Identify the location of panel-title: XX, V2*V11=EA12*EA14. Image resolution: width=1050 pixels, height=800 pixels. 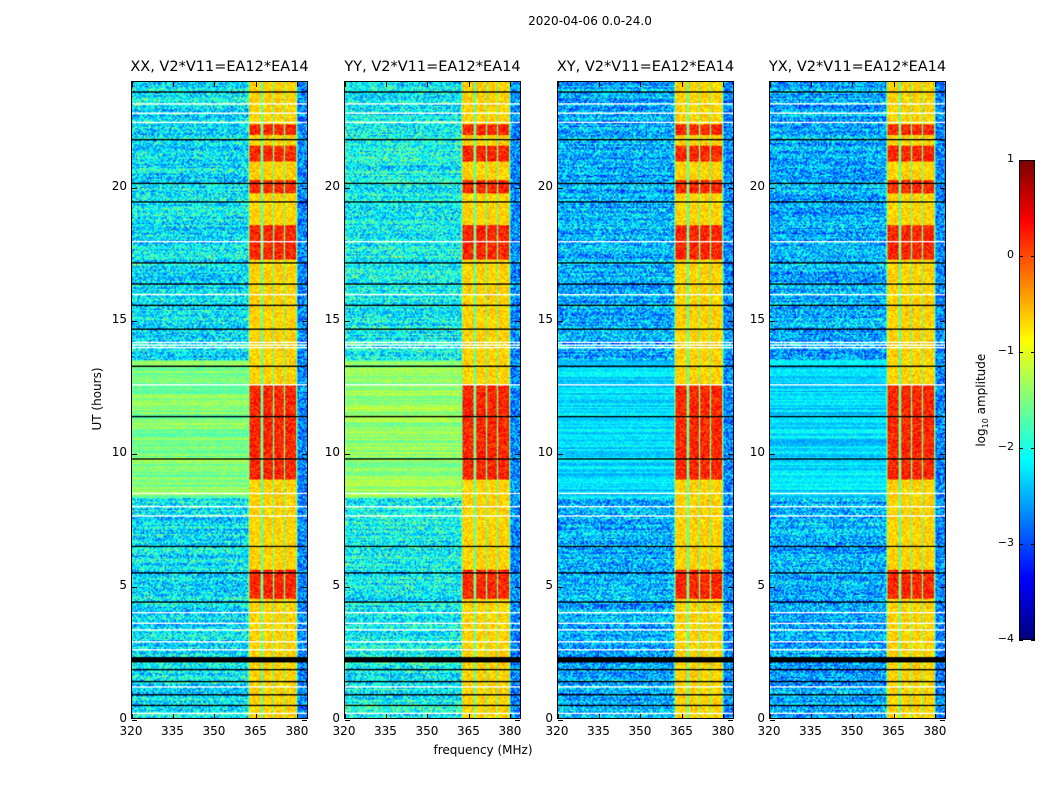
(219, 67).